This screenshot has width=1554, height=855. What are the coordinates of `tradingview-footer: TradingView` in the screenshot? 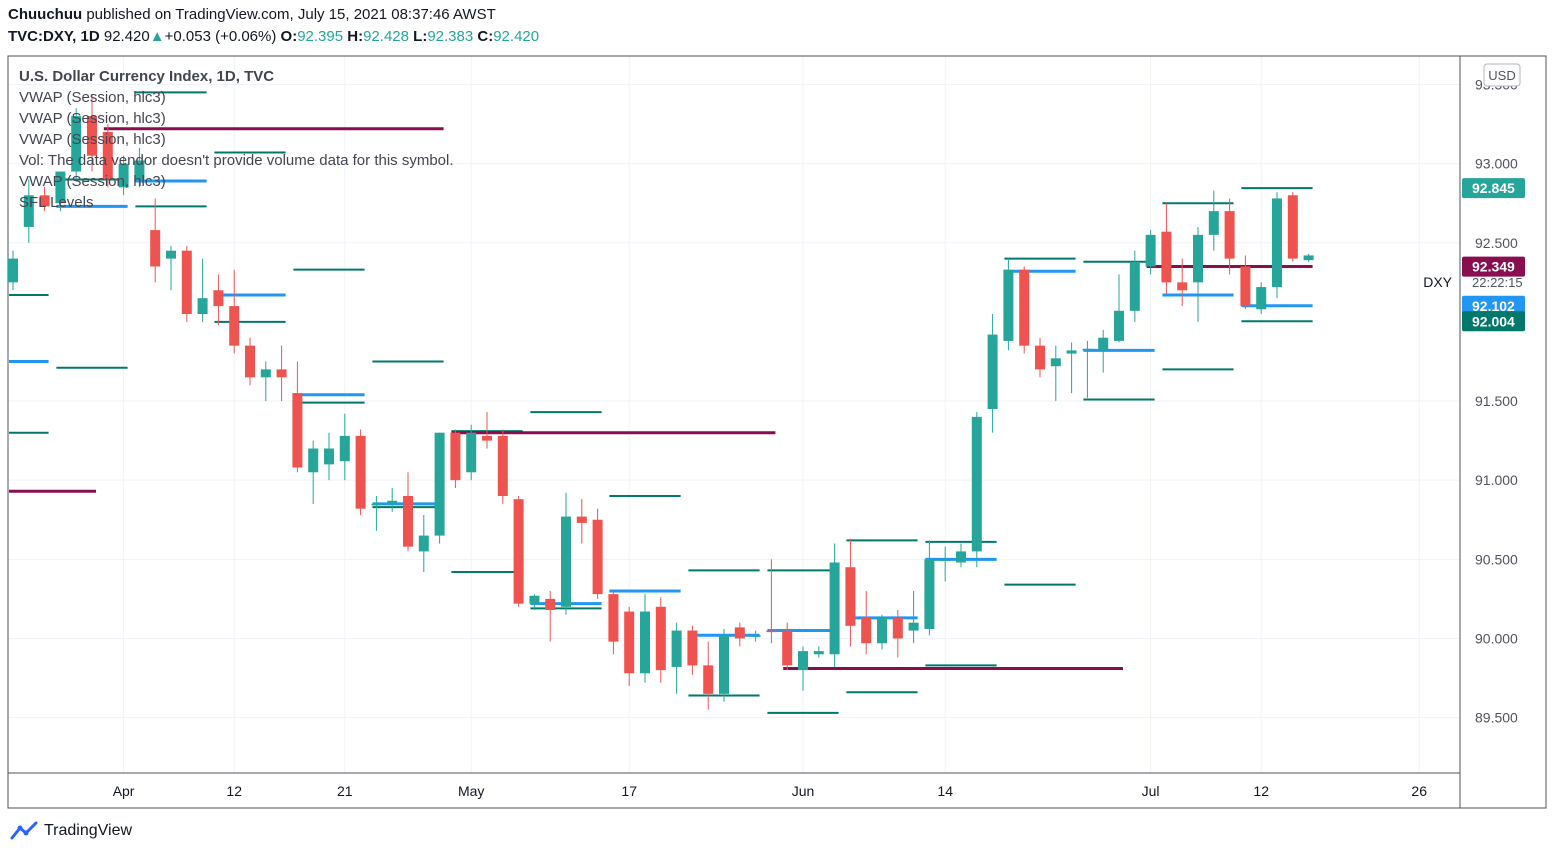 It's located at (71, 831).